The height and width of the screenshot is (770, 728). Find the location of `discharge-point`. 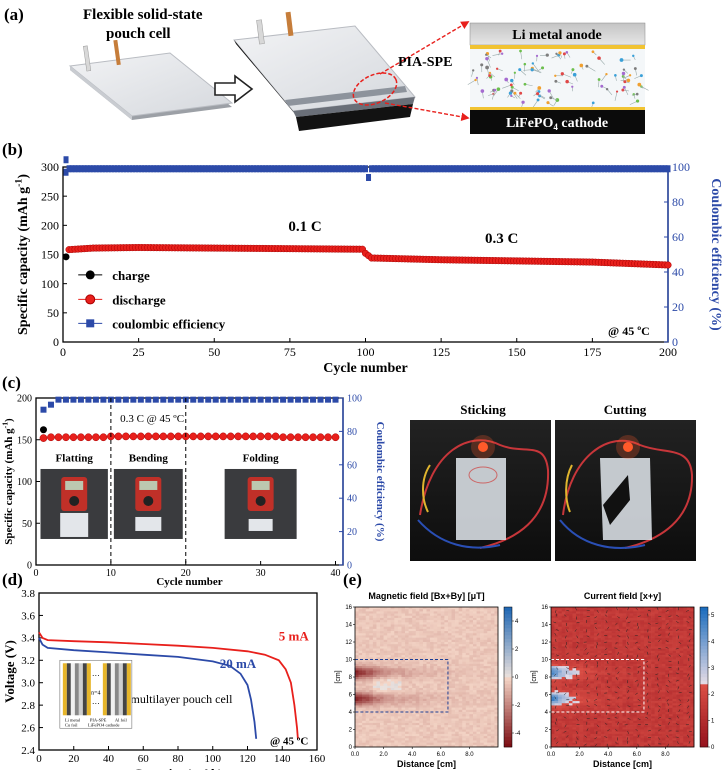

discharge-point is located at coordinates (320, 437).